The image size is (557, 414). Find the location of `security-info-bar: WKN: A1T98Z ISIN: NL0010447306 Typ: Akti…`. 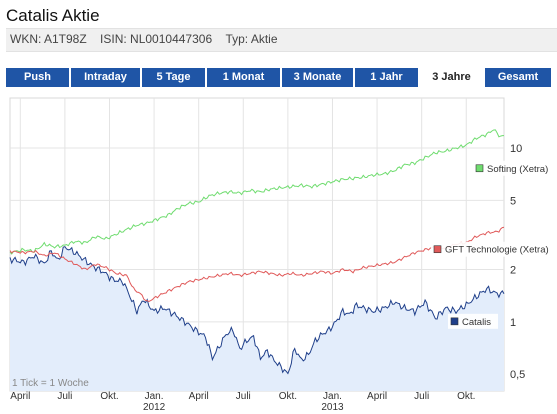

security-info-bar: WKN: A1T98Z ISIN: NL0010447306 Typ: Akti… is located at coordinates (281, 40).